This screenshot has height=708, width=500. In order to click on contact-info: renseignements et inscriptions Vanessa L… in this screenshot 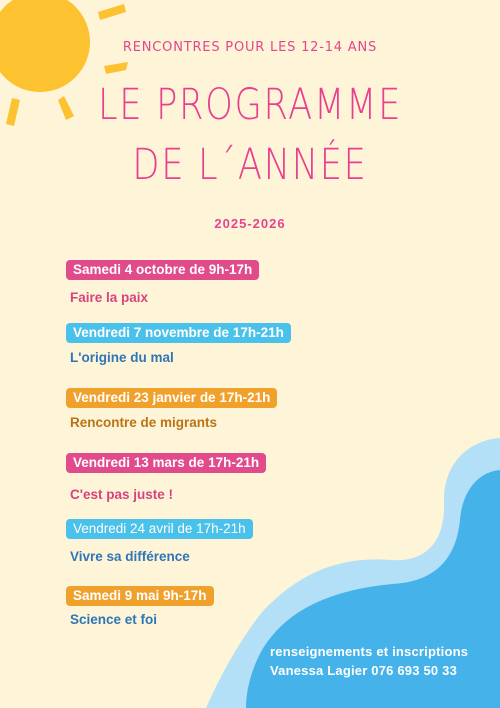, I will do `click(369, 661)`.